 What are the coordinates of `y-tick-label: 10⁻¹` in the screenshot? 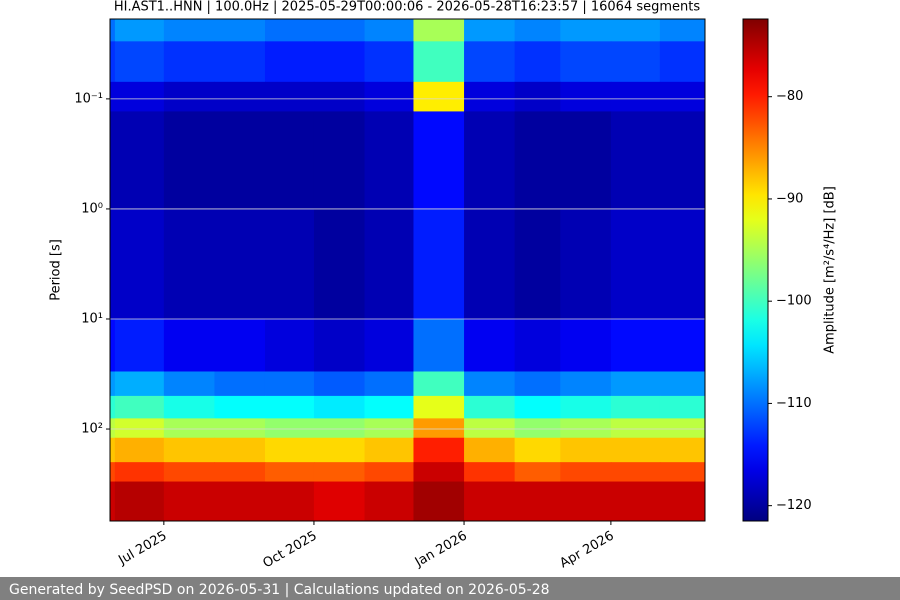 It's located at (88, 98).